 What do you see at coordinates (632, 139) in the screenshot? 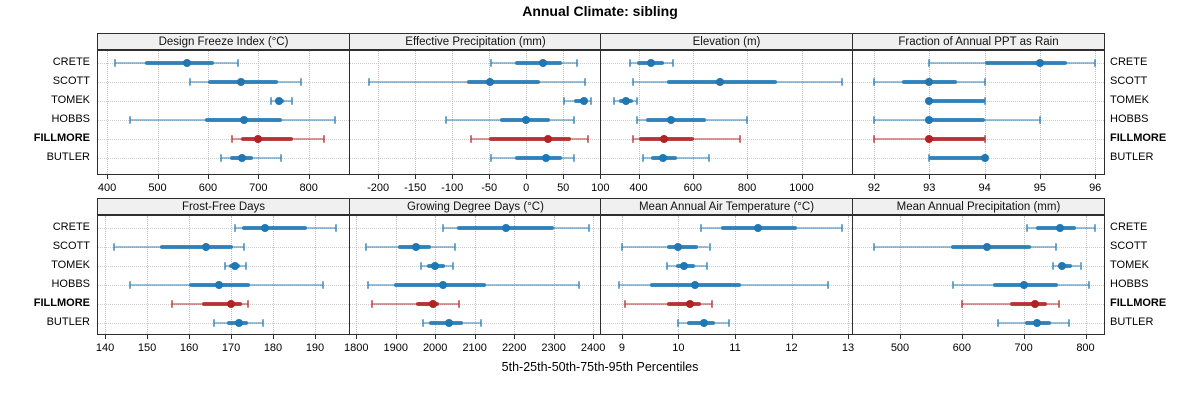
I see `series-fillmore-p5-cap` at bounding box center [632, 139].